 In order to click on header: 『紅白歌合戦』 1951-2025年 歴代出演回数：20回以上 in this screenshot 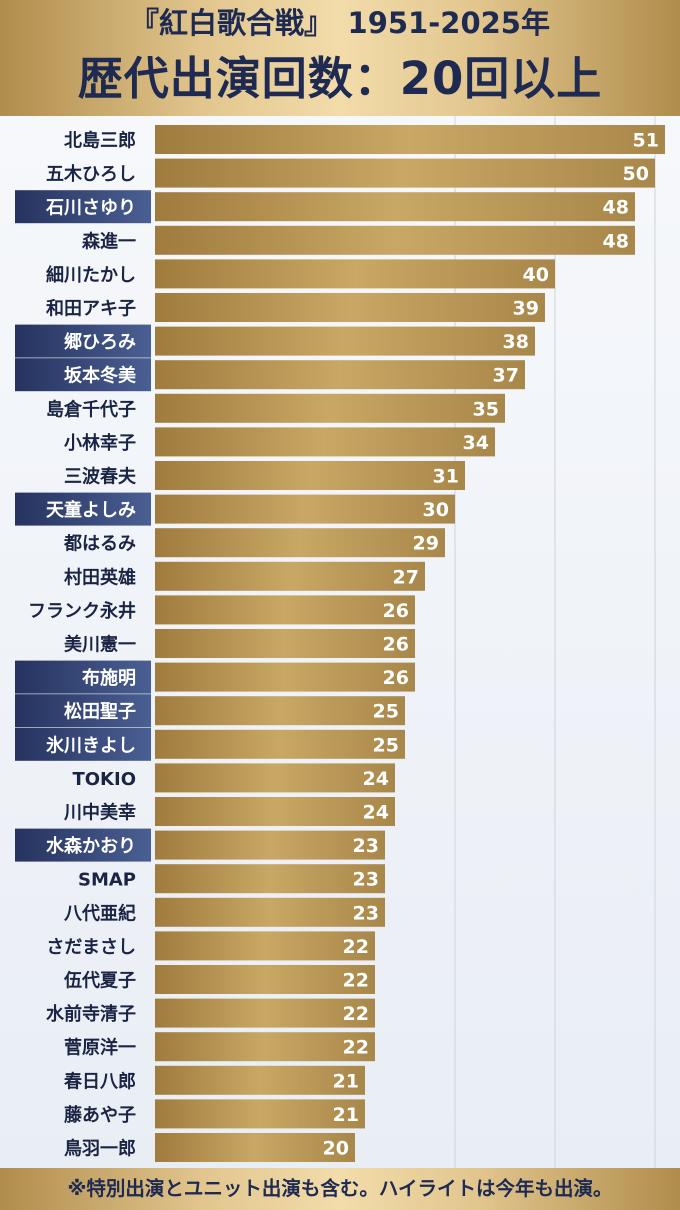, I will do `click(340, 58)`.